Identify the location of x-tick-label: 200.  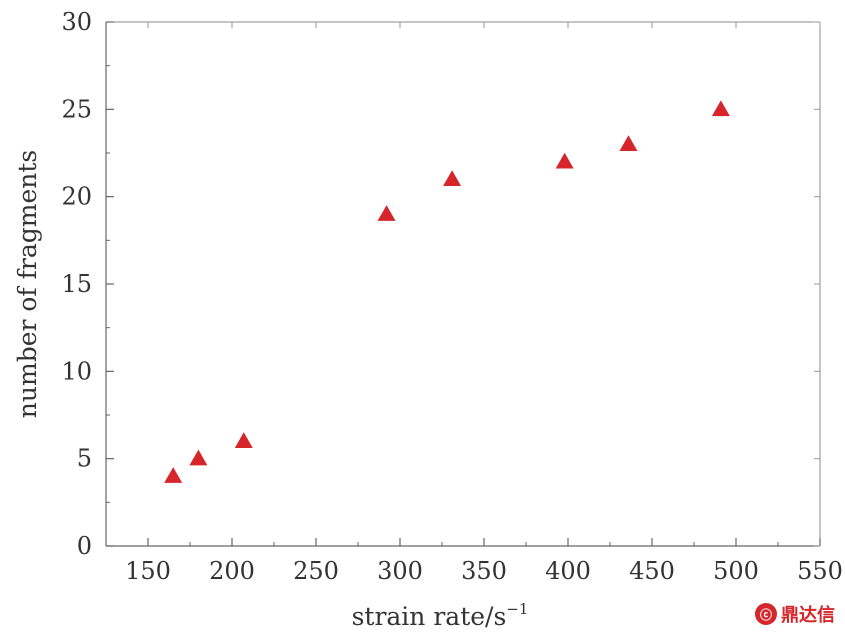
(232, 571).